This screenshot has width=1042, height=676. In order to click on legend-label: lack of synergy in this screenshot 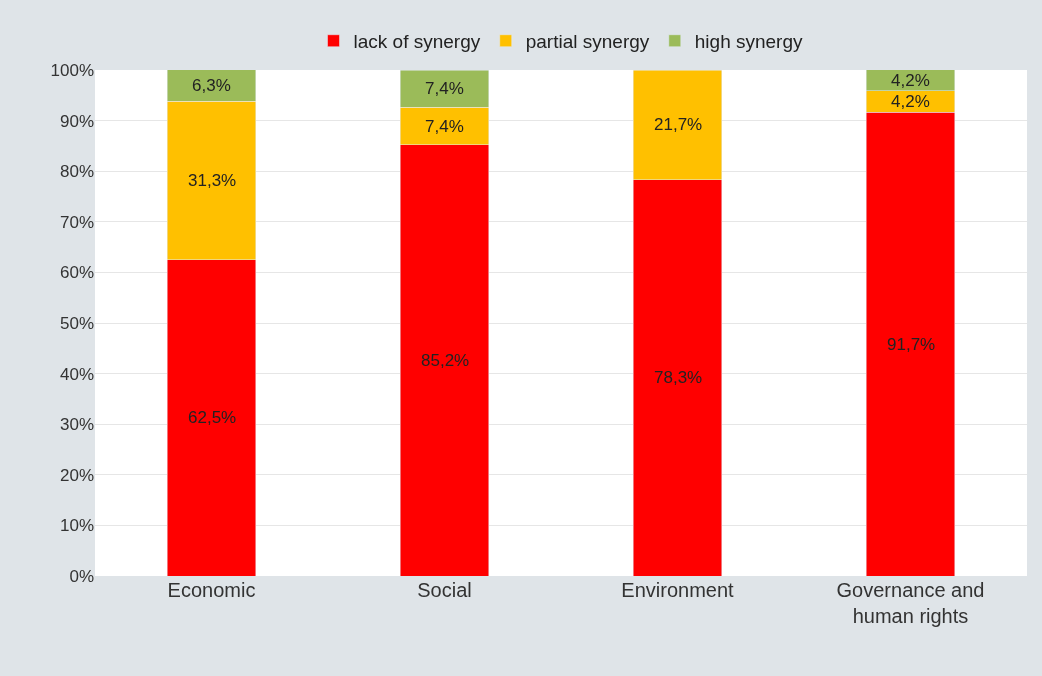, I will do `click(417, 42)`.